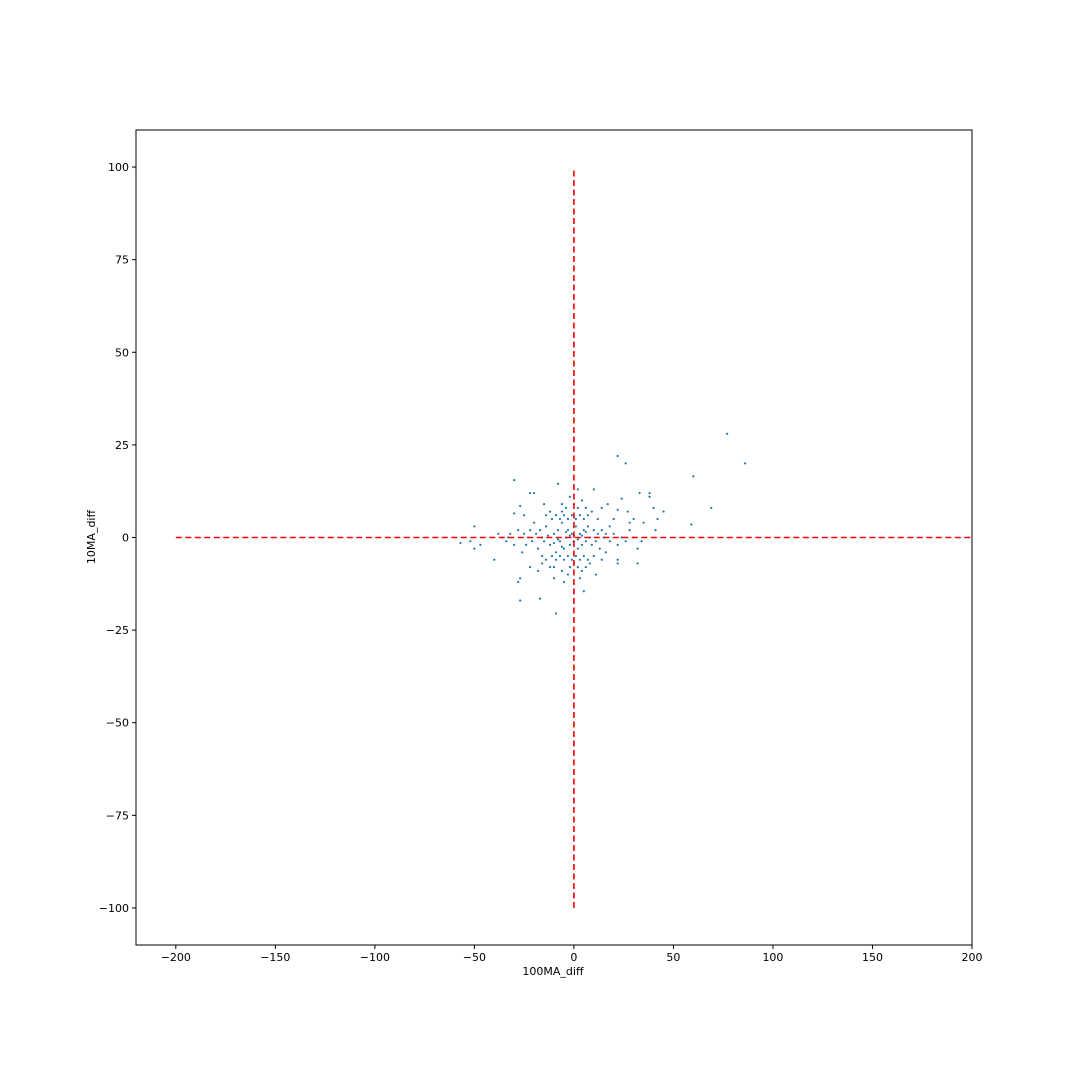 The image size is (1080, 1085). What do you see at coordinates (125, 538) in the screenshot?
I see `y-tick-label: 0` at bounding box center [125, 538].